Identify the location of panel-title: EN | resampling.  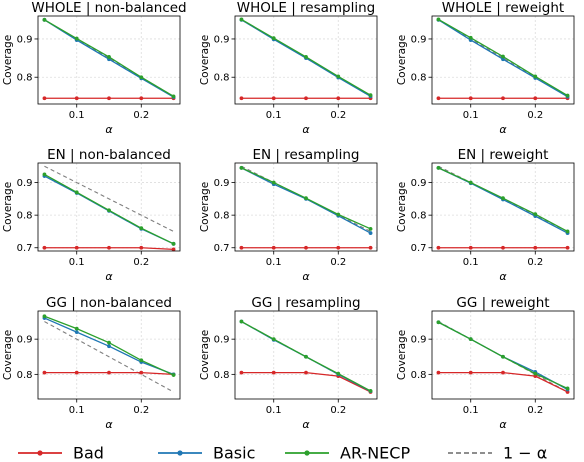
(306, 155).